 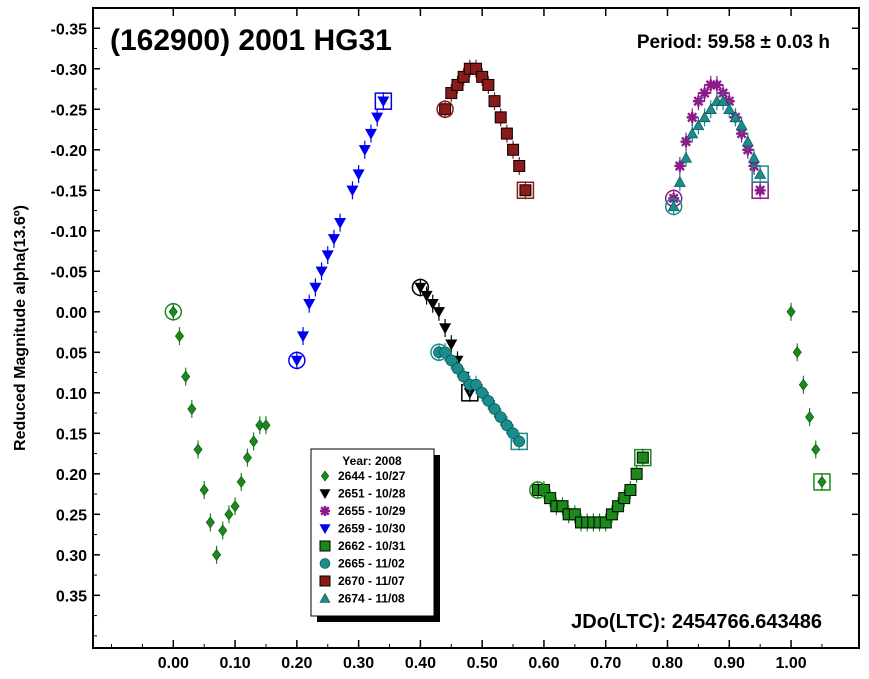 I want to click on legend-label: 2651 - 10/28, so click(x=372, y=494).